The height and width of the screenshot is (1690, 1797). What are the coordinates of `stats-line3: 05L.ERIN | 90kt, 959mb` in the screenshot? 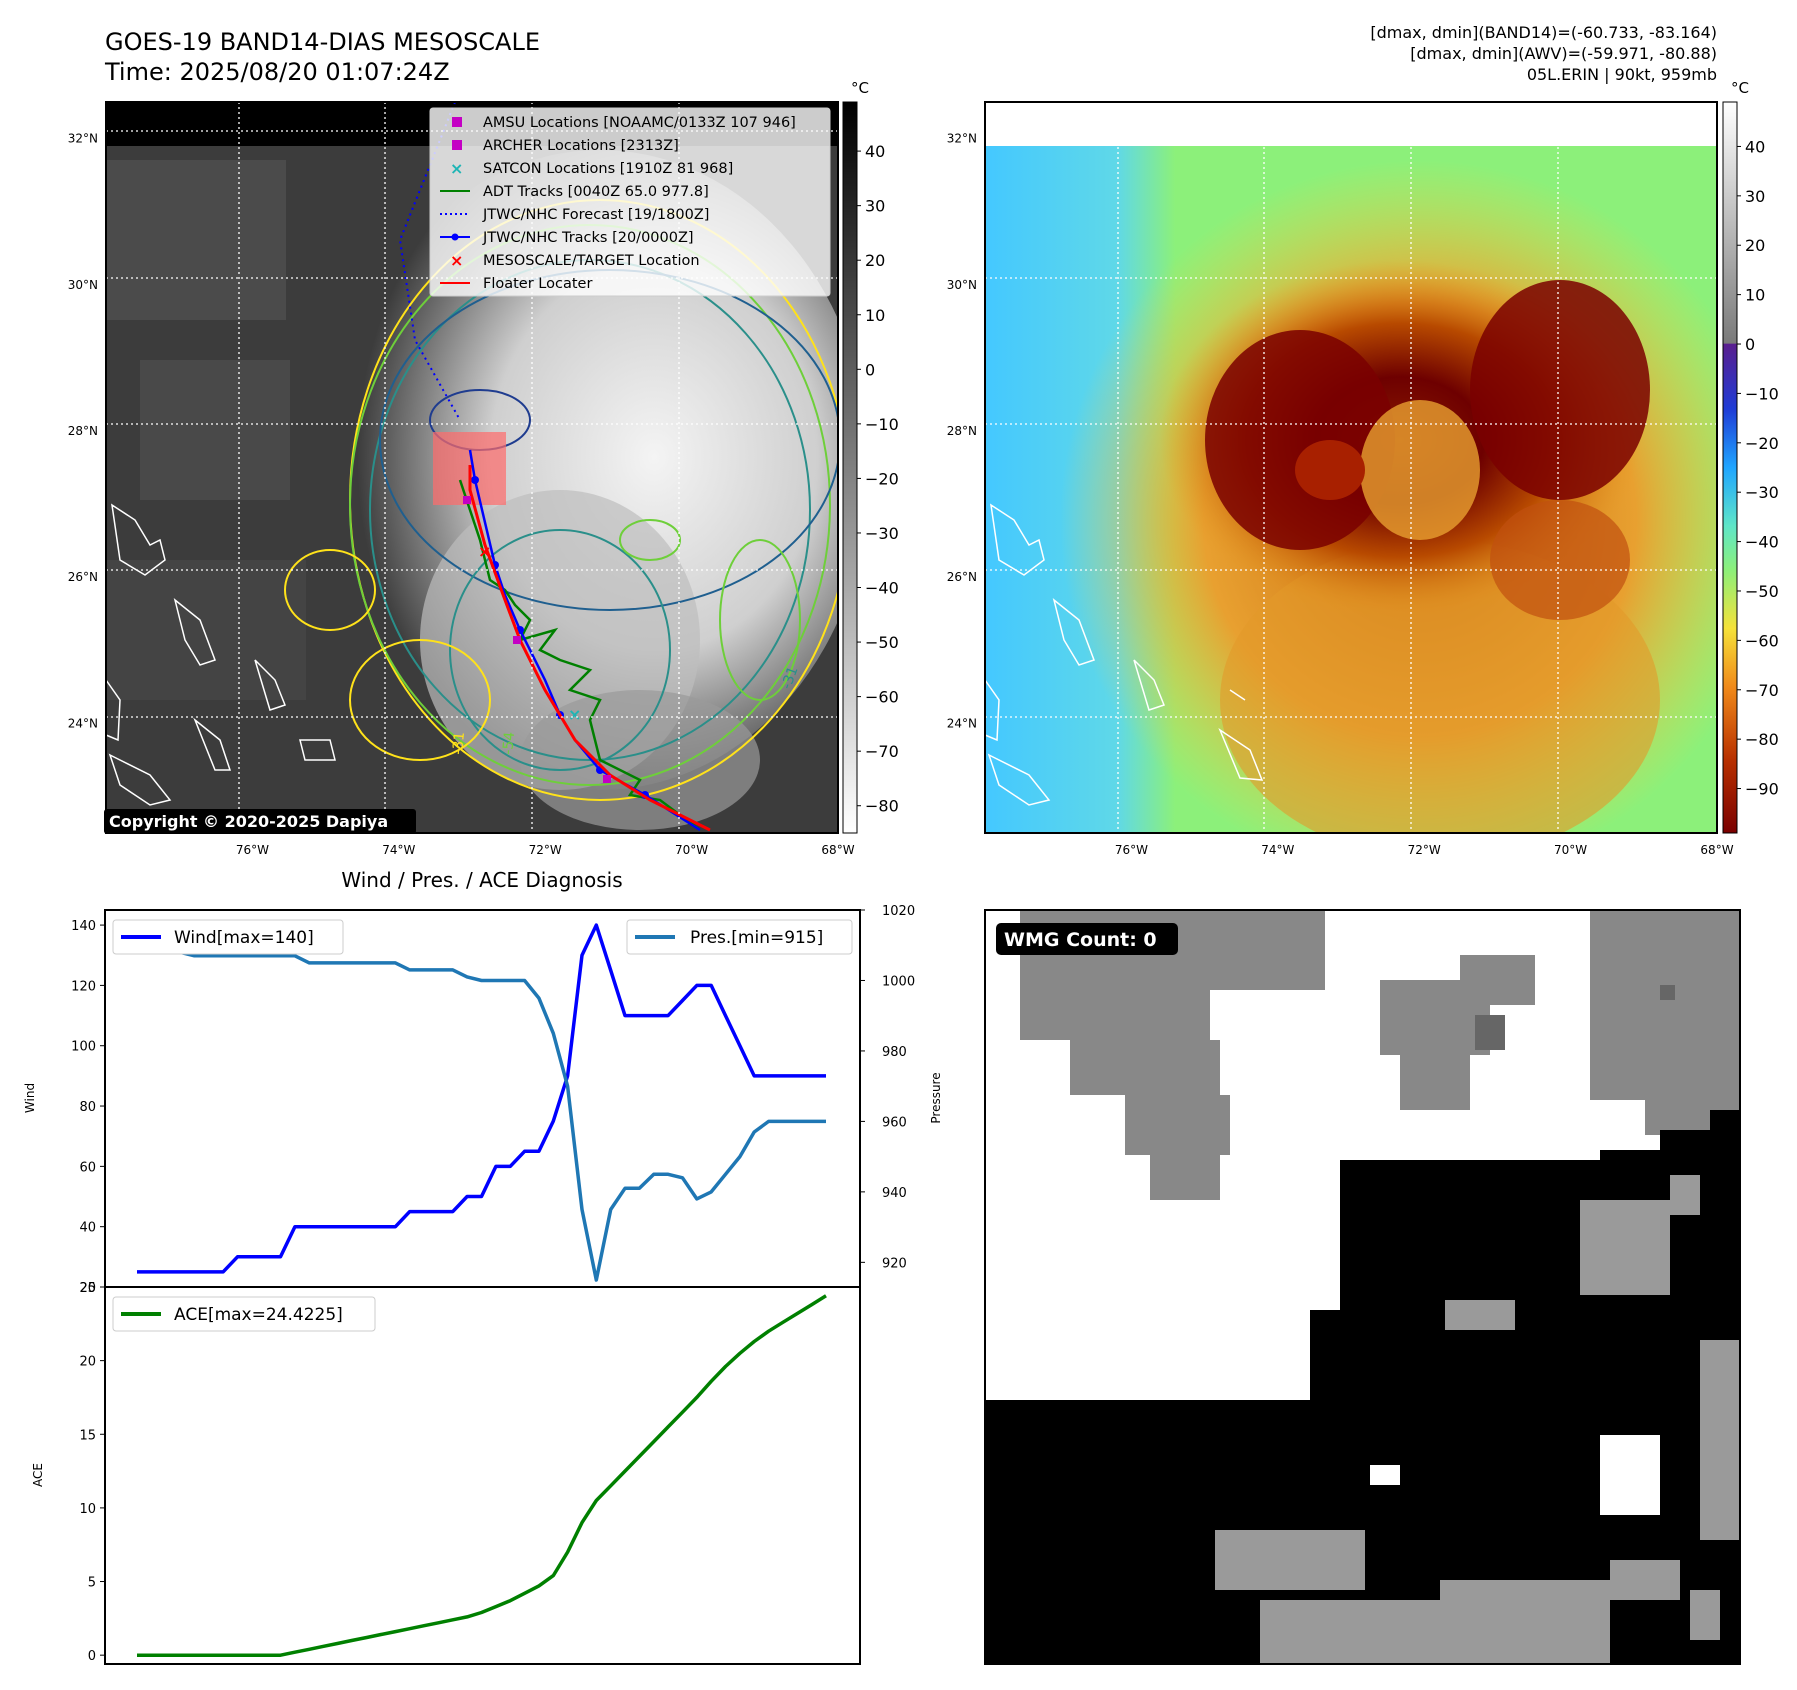 It's located at (1622, 74).